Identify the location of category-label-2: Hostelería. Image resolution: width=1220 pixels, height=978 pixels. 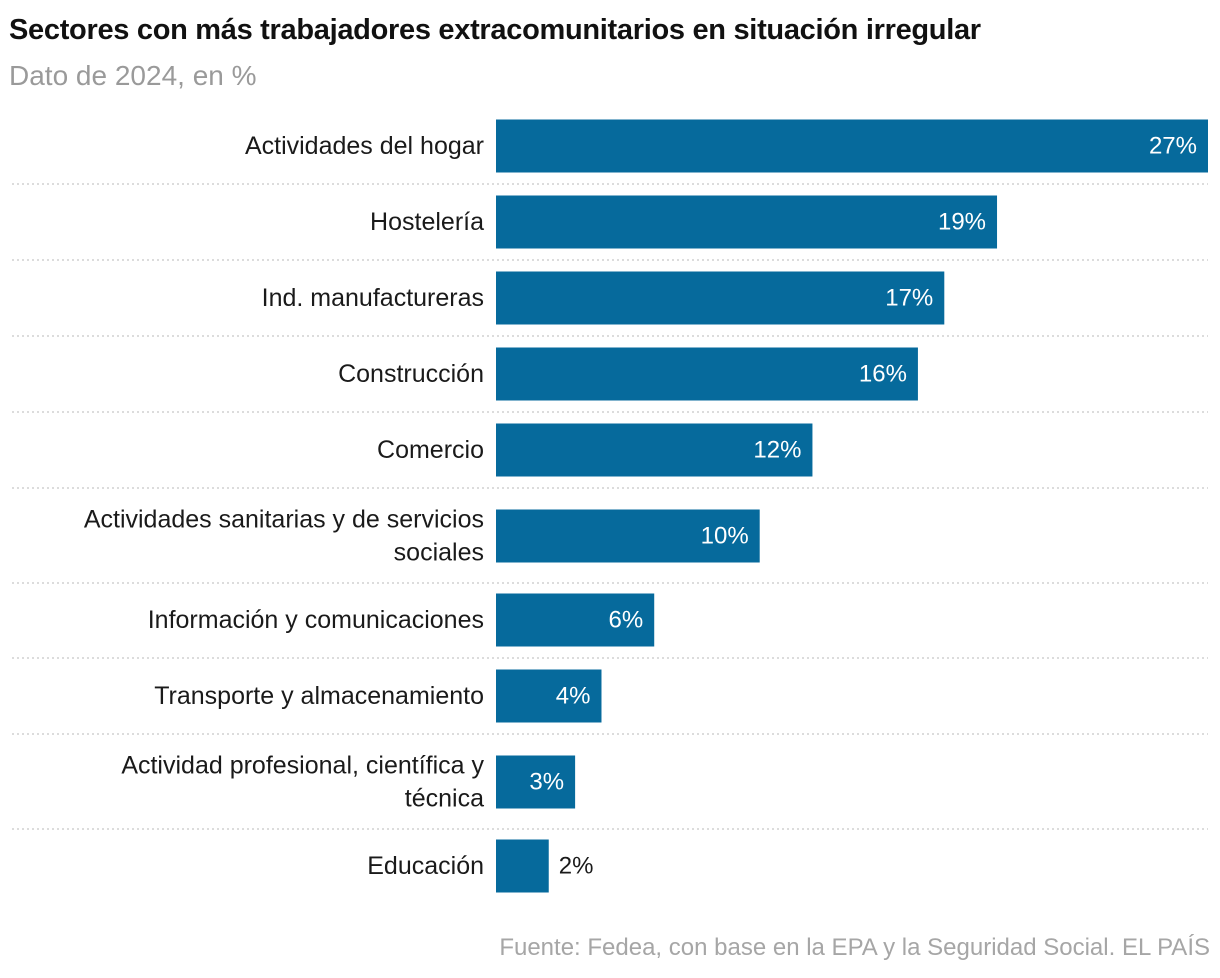
(427, 222).